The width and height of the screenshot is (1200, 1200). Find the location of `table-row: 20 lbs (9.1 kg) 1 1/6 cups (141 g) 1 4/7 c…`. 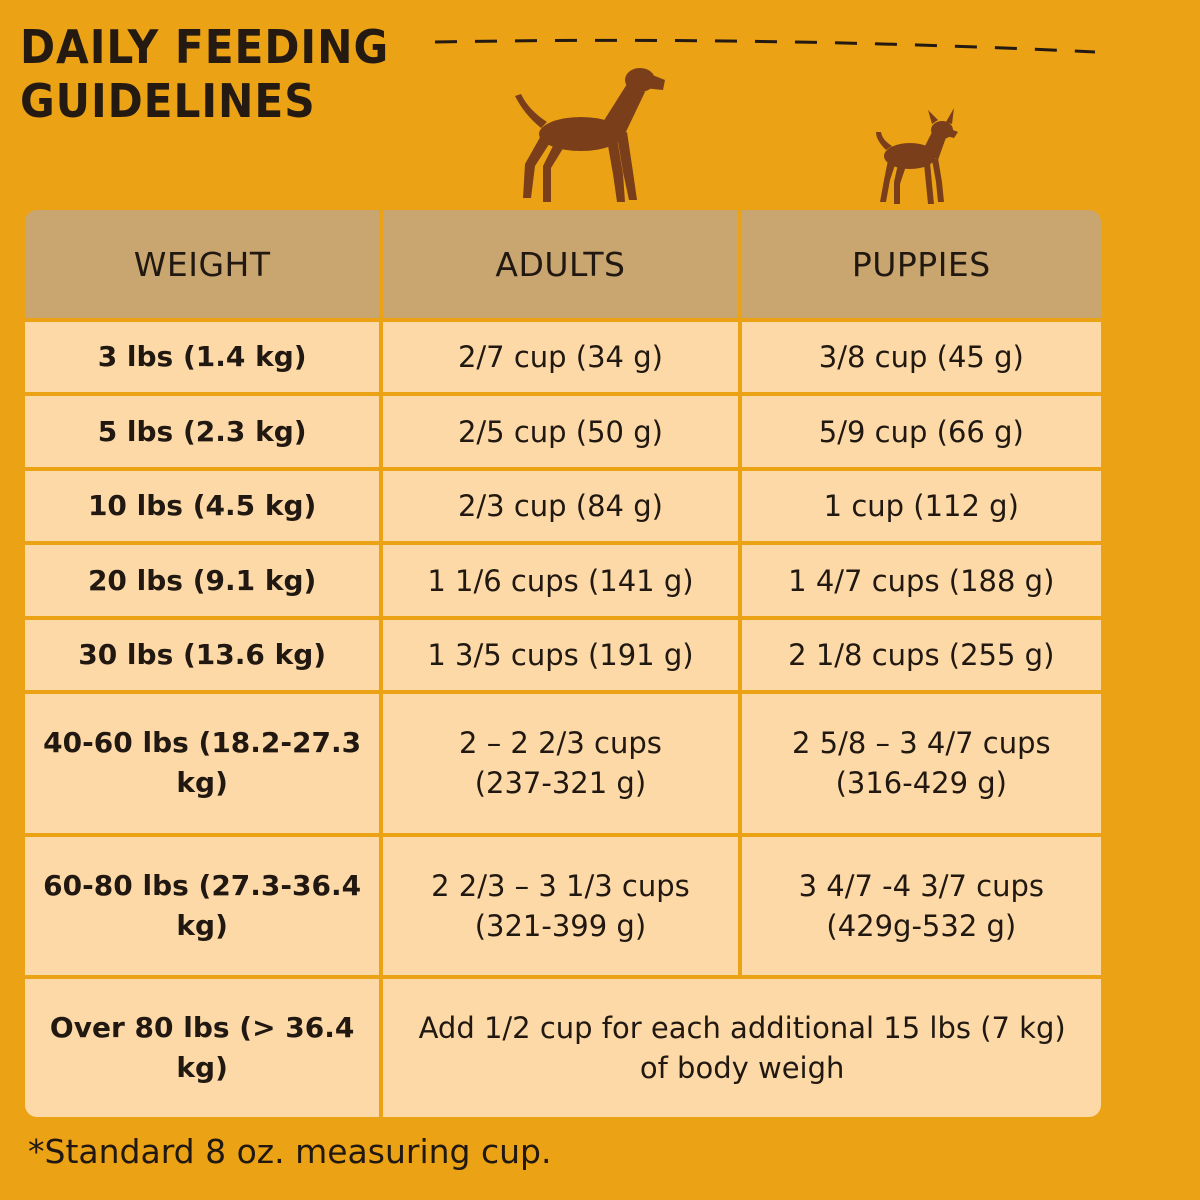

table-row: 20 lbs (9.1 kg) 1 1/6 cups (141 g) 1 4/7 c… is located at coordinates (563, 578).